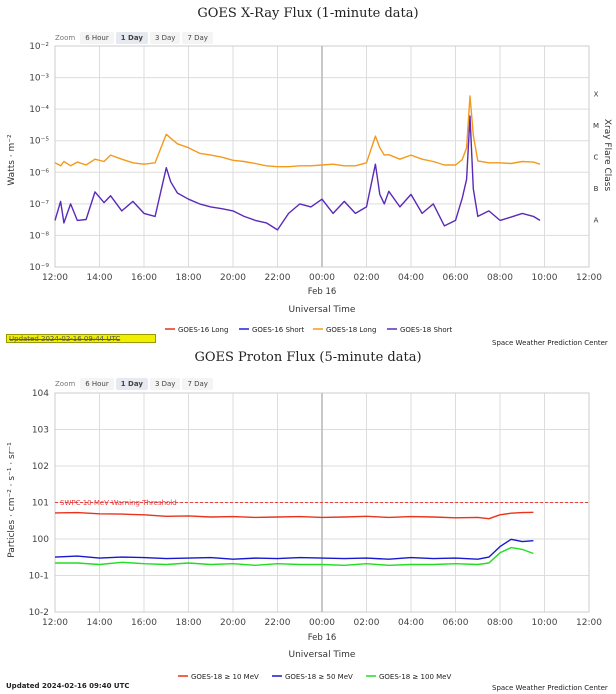 The width and height of the screenshot is (616, 694). I want to click on proton-zoom-bar: Zoom 6 Hour 1 Day 3 Day 7 Day, so click(134, 384).